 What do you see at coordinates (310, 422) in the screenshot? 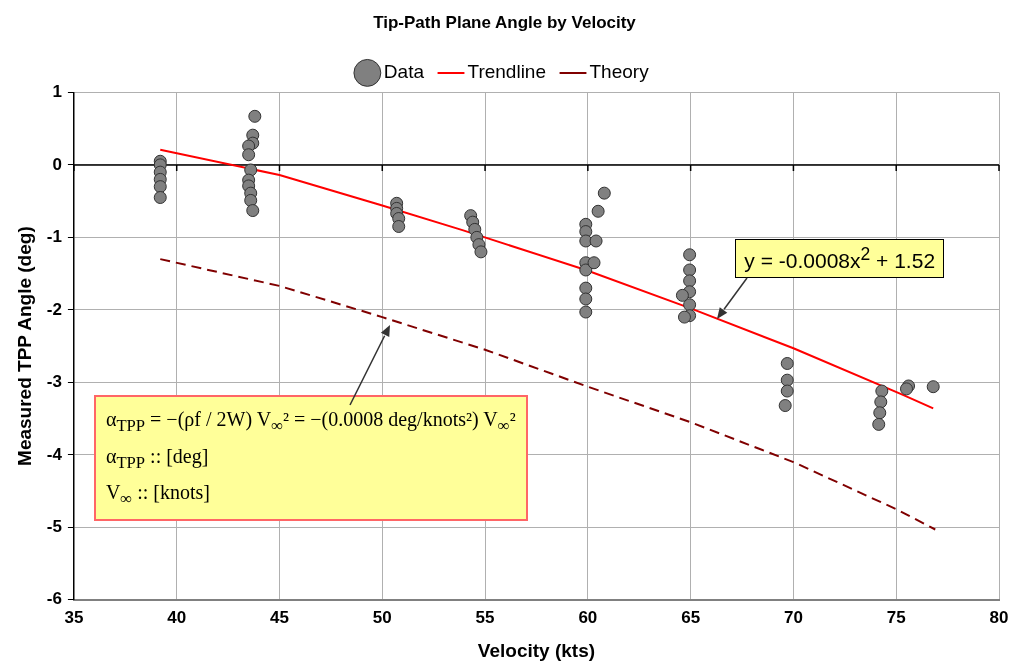
I see `annotation: α$_{TPP}$ = −(ρf / 2W) V$_{∞}$² = −(0.0008 deg/knots²) V$_{∞}$²` at bounding box center [310, 422].